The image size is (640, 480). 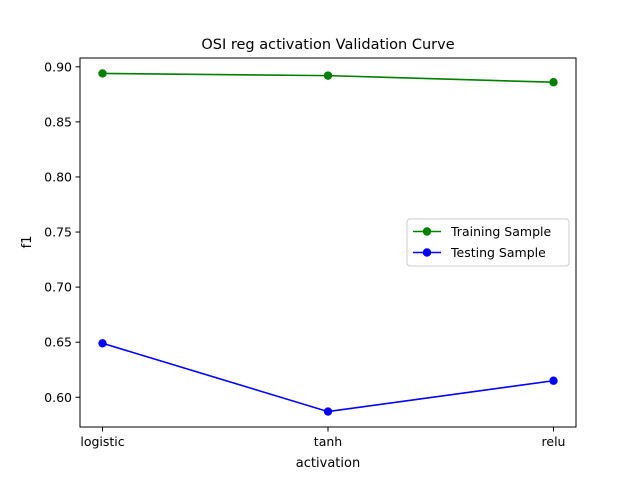 I want to click on x-tick-label: logistic, so click(x=102, y=441).